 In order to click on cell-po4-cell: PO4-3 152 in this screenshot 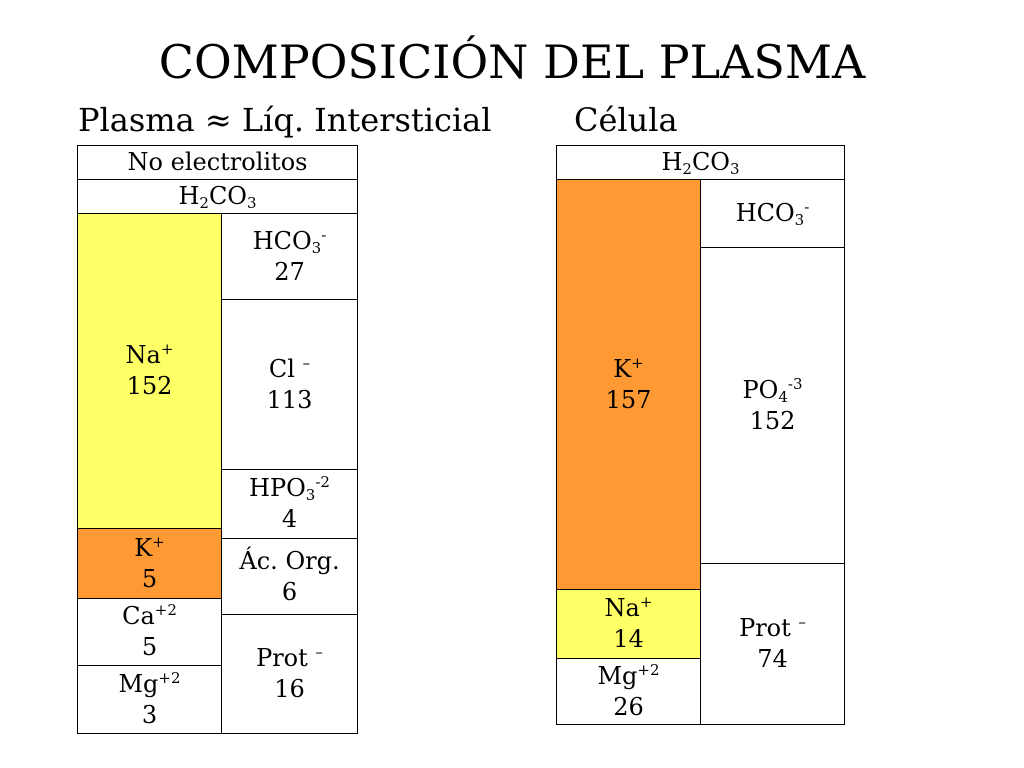, I will do `click(772, 405)`.